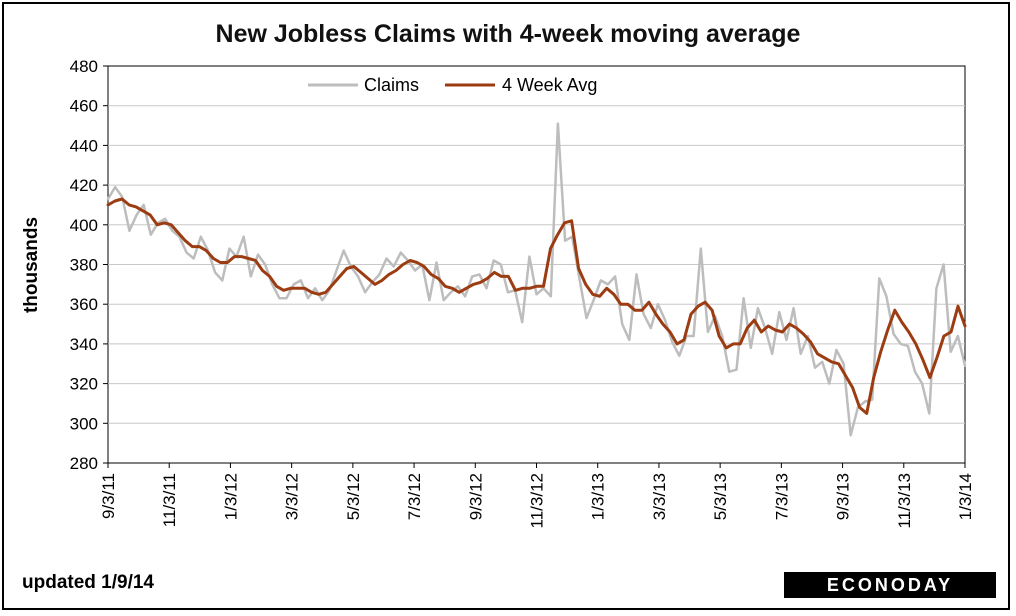 This screenshot has height=616, width=1016. I want to click on x-tick-label: 11/3/13, so click(904, 500).